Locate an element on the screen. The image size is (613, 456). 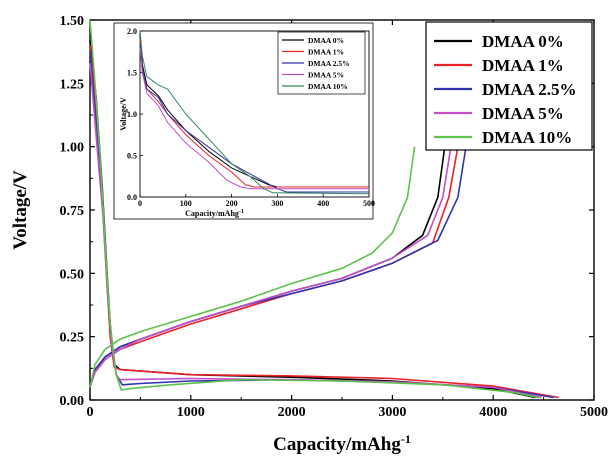
inset-x-tick-label: 0 is located at coordinates (140, 203).